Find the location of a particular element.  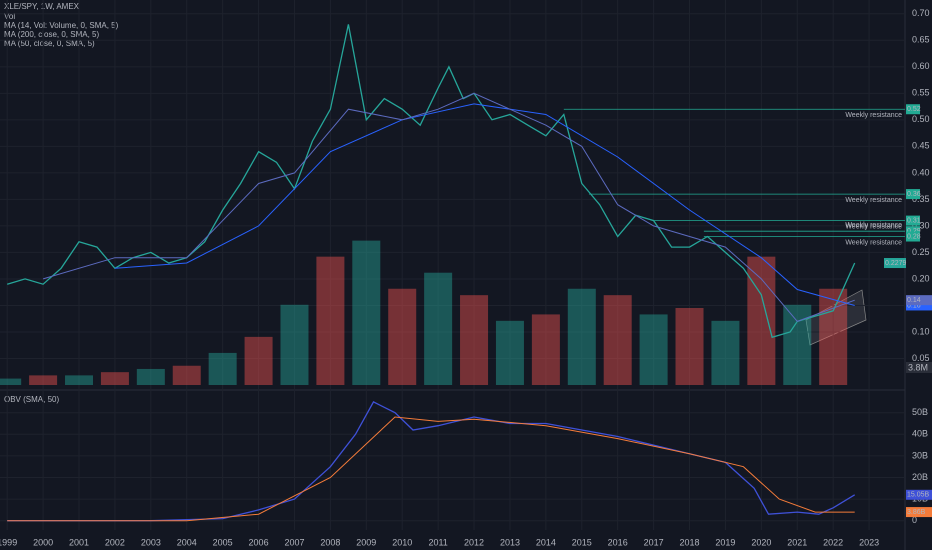

resistance-tag: 0.28 is located at coordinates (914, 236).